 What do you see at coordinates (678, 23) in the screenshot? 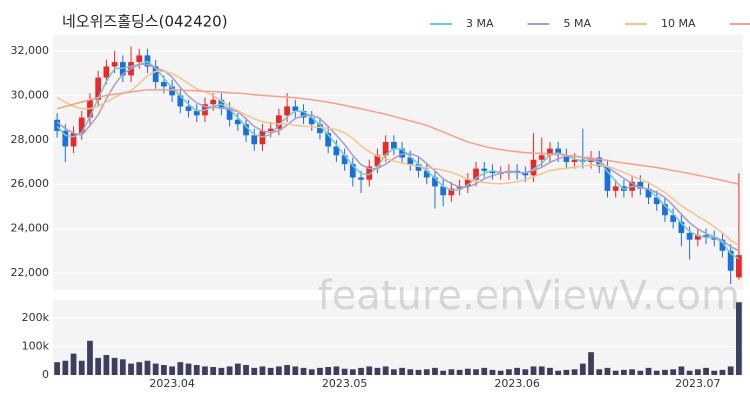
I see `legend-label: 10 MA` at bounding box center [678, 23].